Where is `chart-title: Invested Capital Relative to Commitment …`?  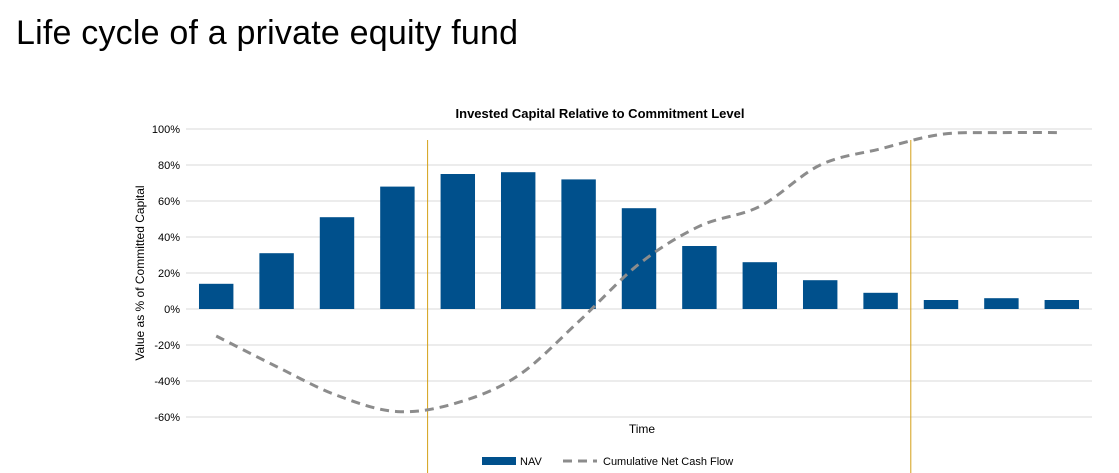
chart-title: Invested Capital Relative to Commitment … is located at coordinates (600, 113).